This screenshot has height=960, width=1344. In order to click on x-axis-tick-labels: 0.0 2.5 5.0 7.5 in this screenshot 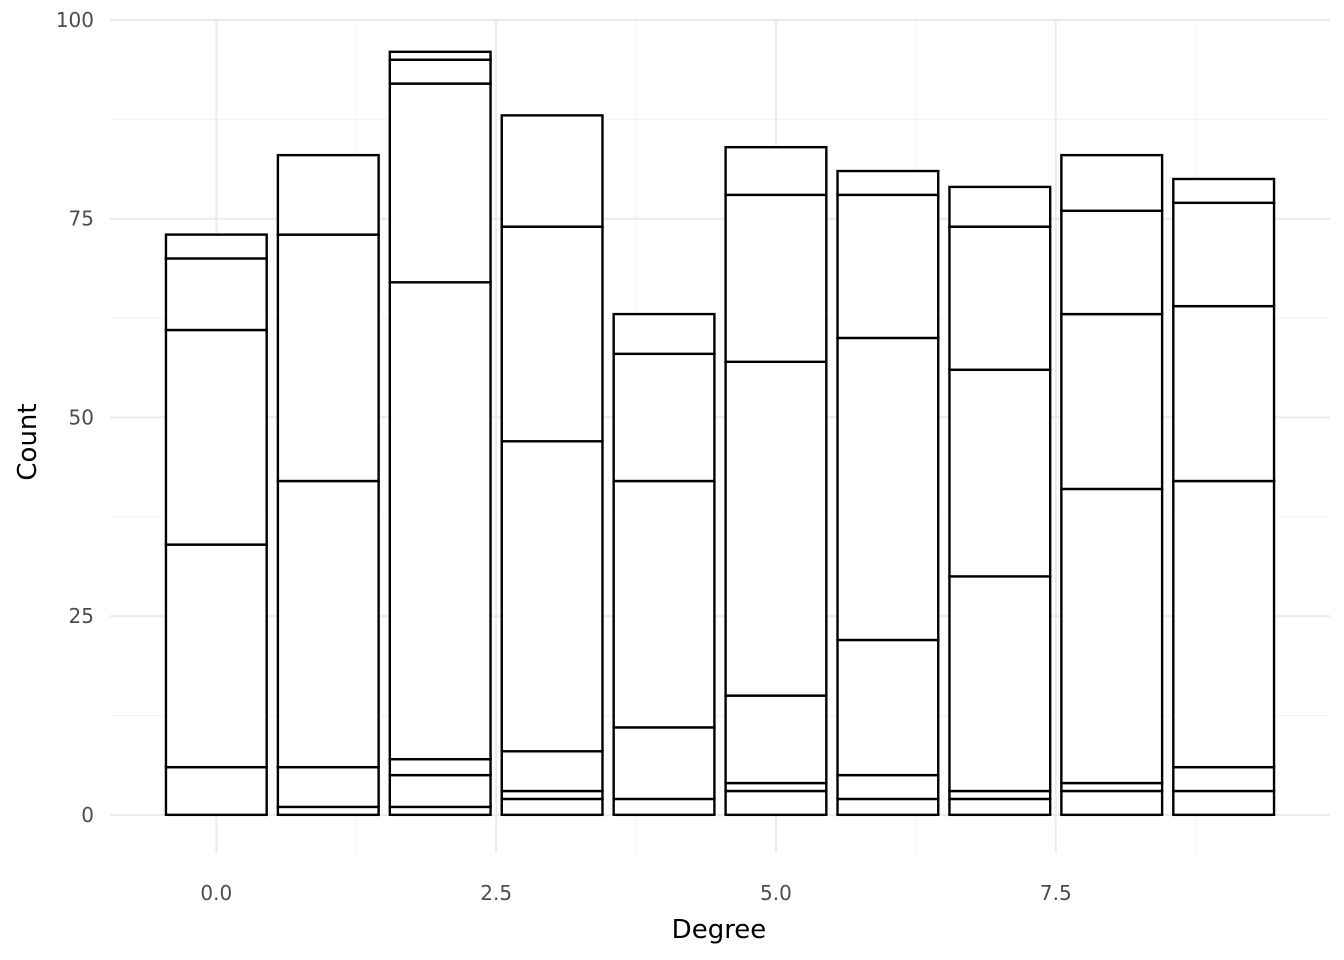, I will do `click(635, 893)`.